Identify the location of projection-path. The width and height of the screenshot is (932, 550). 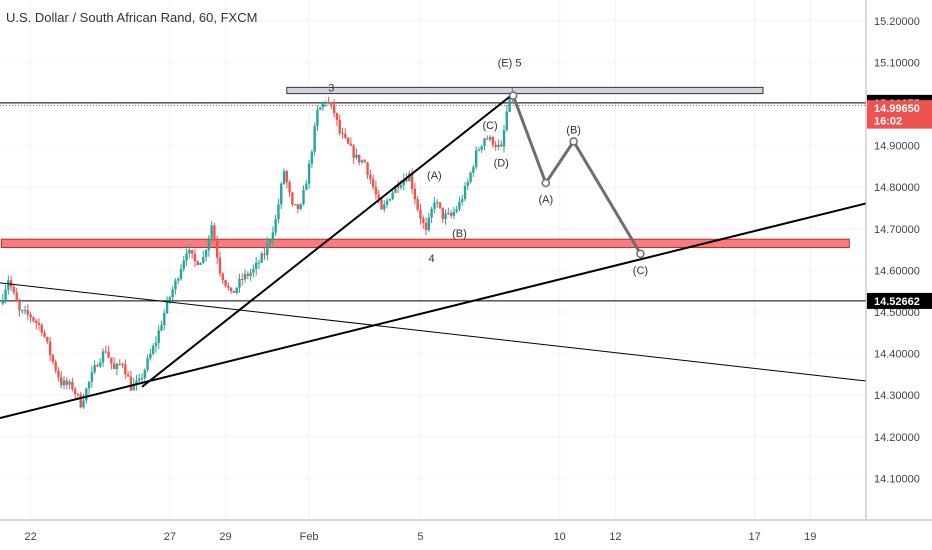
(576, 175).